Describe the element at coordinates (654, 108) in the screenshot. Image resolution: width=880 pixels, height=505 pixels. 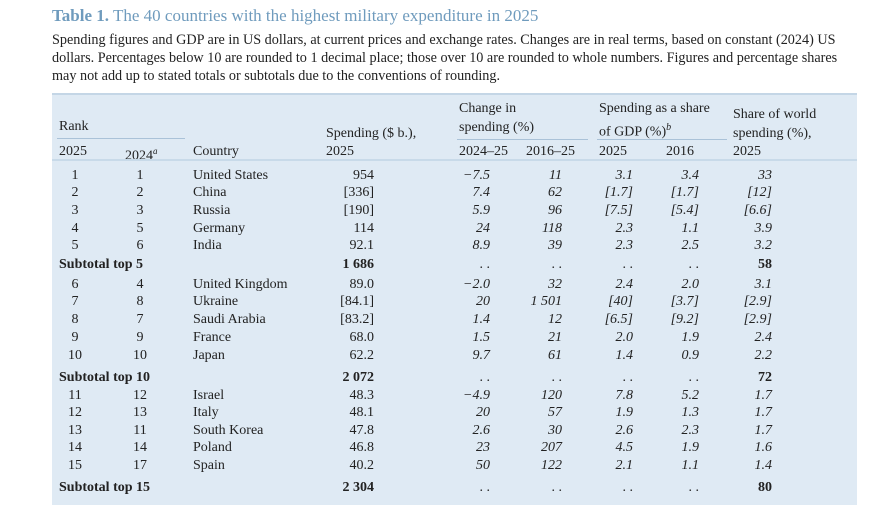
I see `header-gdp-1: Spending as a share` at that location.